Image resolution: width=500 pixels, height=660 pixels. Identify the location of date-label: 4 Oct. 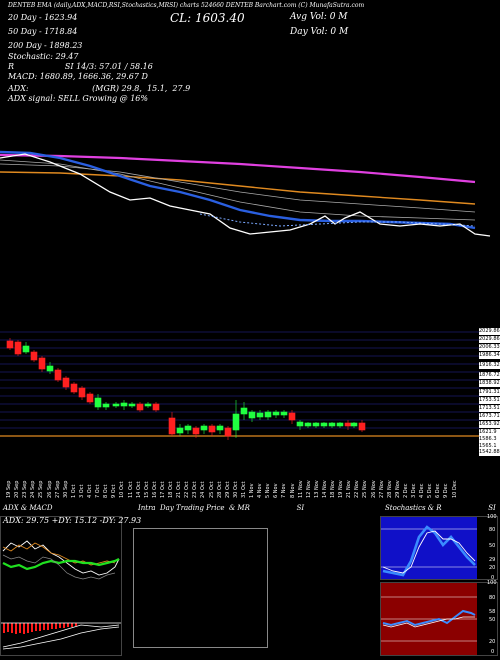
(90, 491).